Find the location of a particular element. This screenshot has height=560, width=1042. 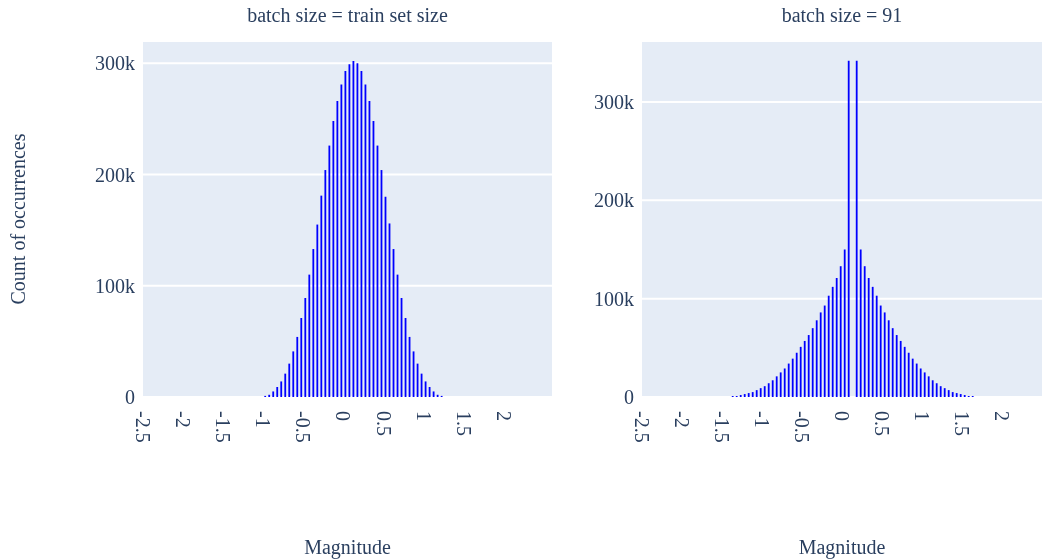

chart-title: batch size = train set size is located at coordinates (347, 15).